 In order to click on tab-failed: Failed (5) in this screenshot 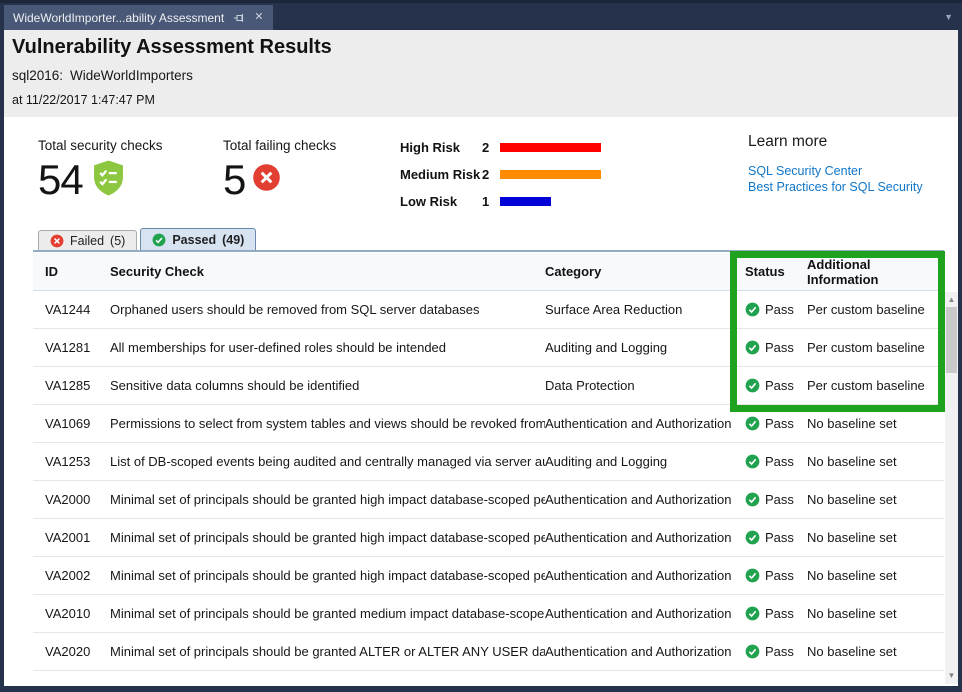, I will do `click(88, 240)`.